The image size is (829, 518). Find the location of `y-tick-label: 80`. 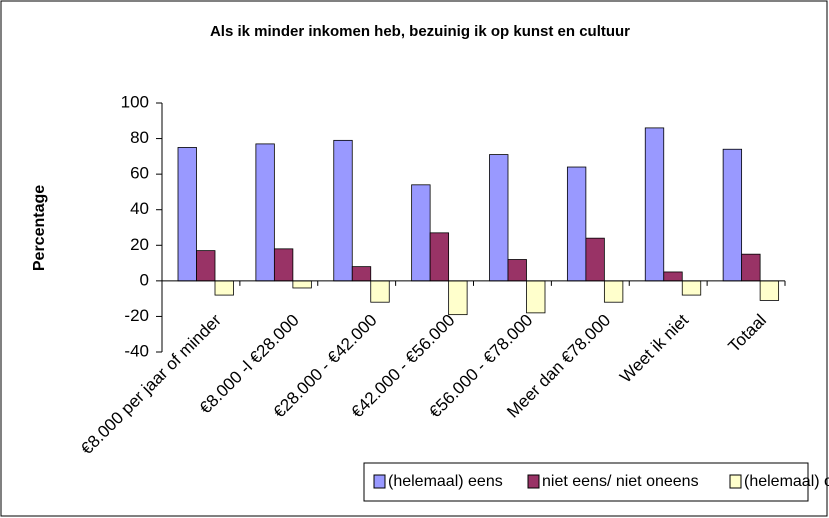

y-tick-label: 80 is located at coordinates (139, 137).